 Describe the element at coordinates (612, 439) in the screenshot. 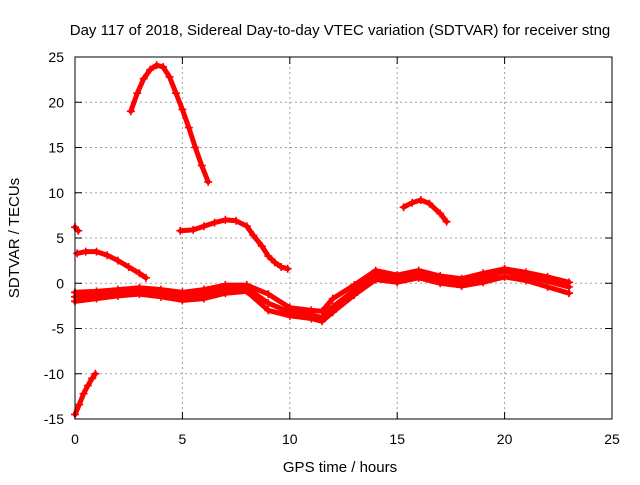

I see `x-tick-label: 25` at that location.